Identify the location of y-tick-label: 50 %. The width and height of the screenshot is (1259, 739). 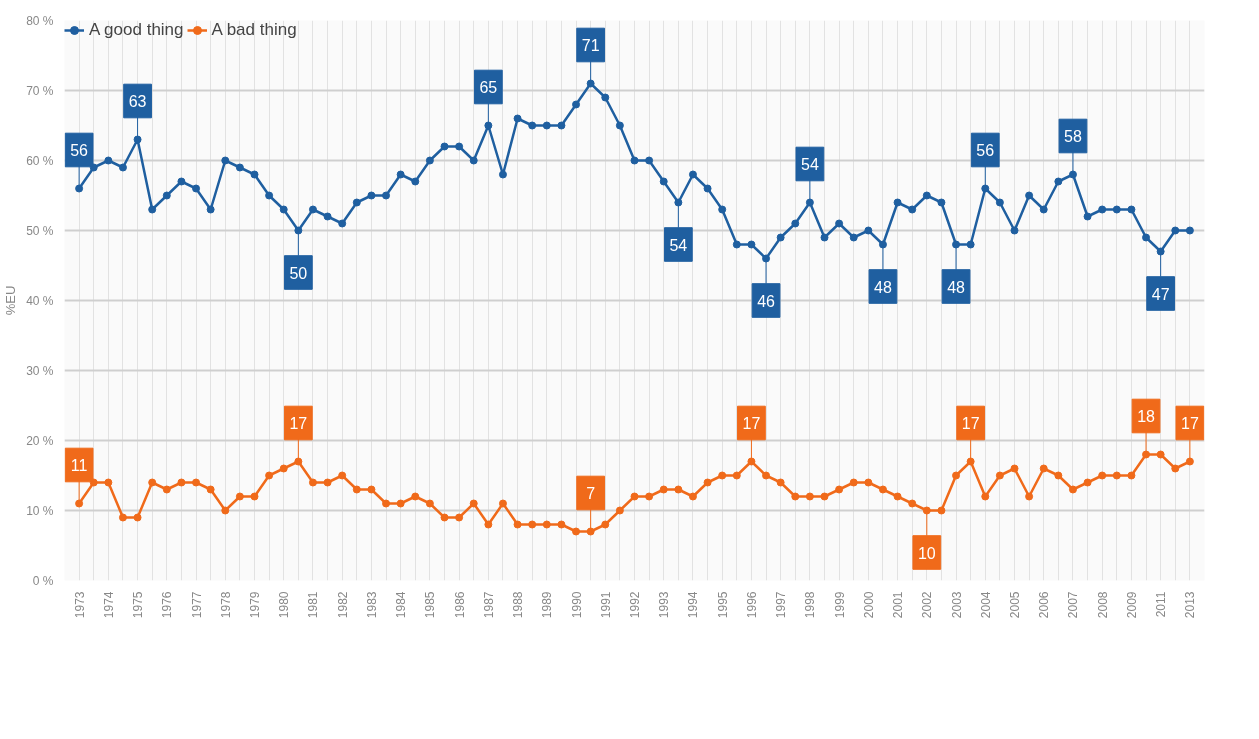
(40, 230).